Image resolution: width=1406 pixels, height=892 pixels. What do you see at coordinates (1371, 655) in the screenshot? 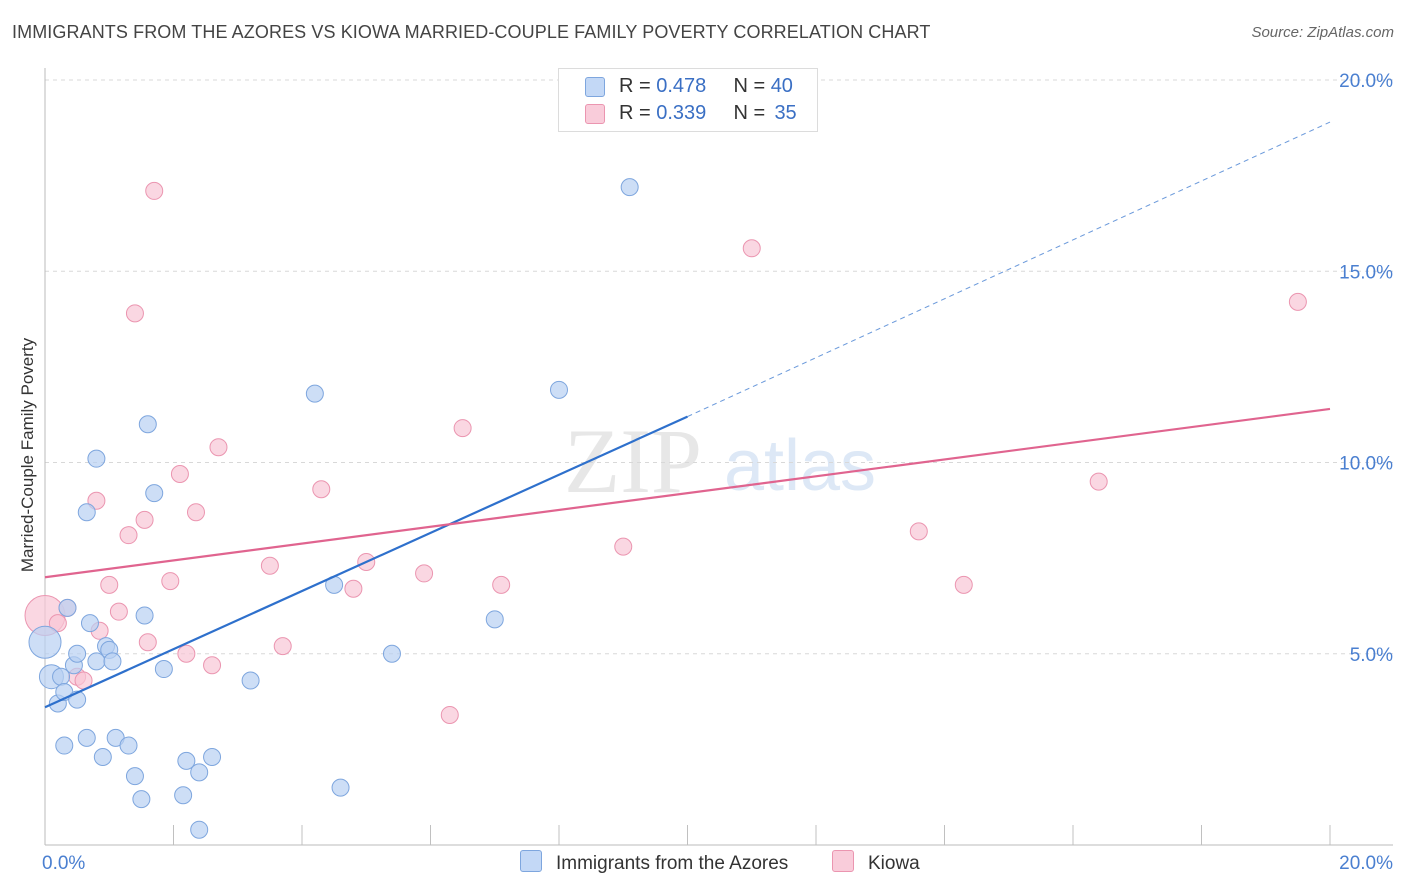
I see `y-tick-label: 5.0%` at bounding box center [1371, 655].